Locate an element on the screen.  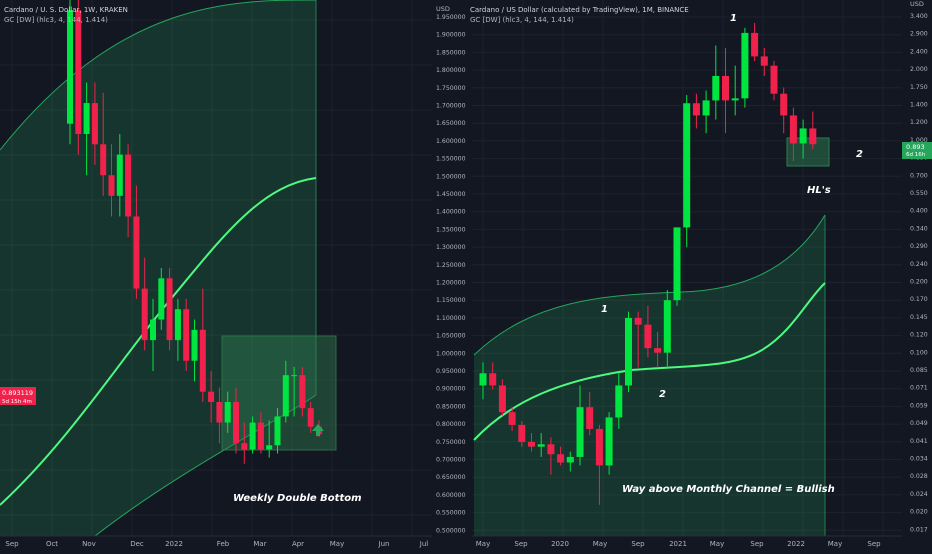
price-tick-right: 1.200 is located at coordinates (919, 122).